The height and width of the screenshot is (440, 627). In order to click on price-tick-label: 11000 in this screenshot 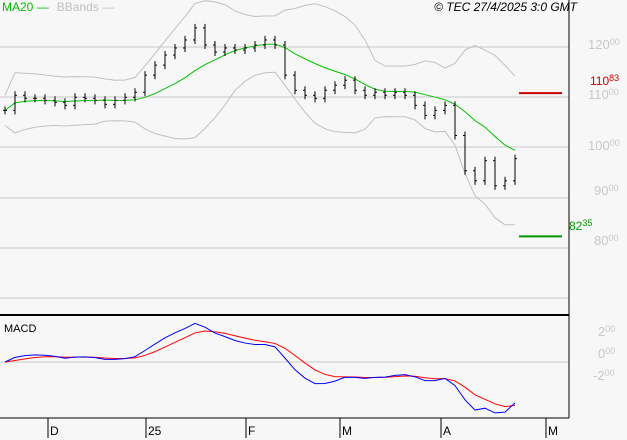, I will do `click(603, 95)`.